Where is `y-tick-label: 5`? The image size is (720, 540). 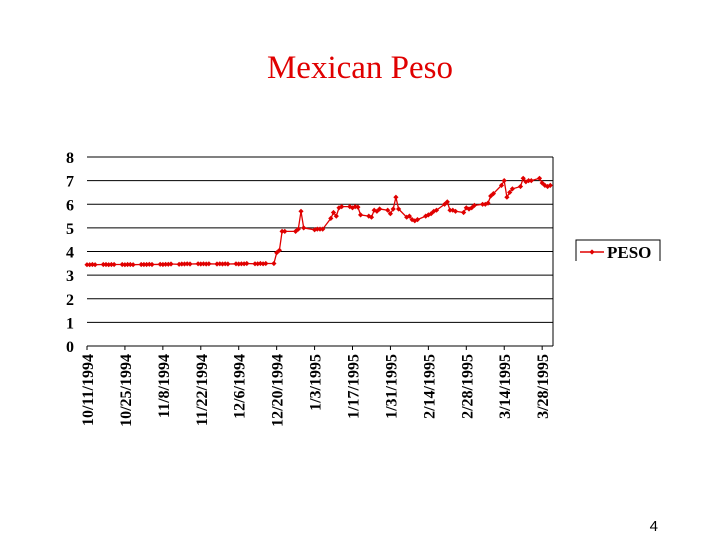
y-tick-label: 5 is located at coordinates (70, 229).